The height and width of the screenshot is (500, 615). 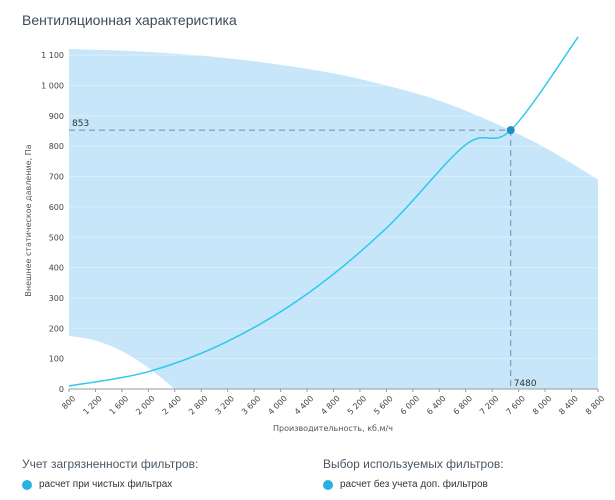 I want to click on y-tick-label: 100, so click(x=56, y=359).